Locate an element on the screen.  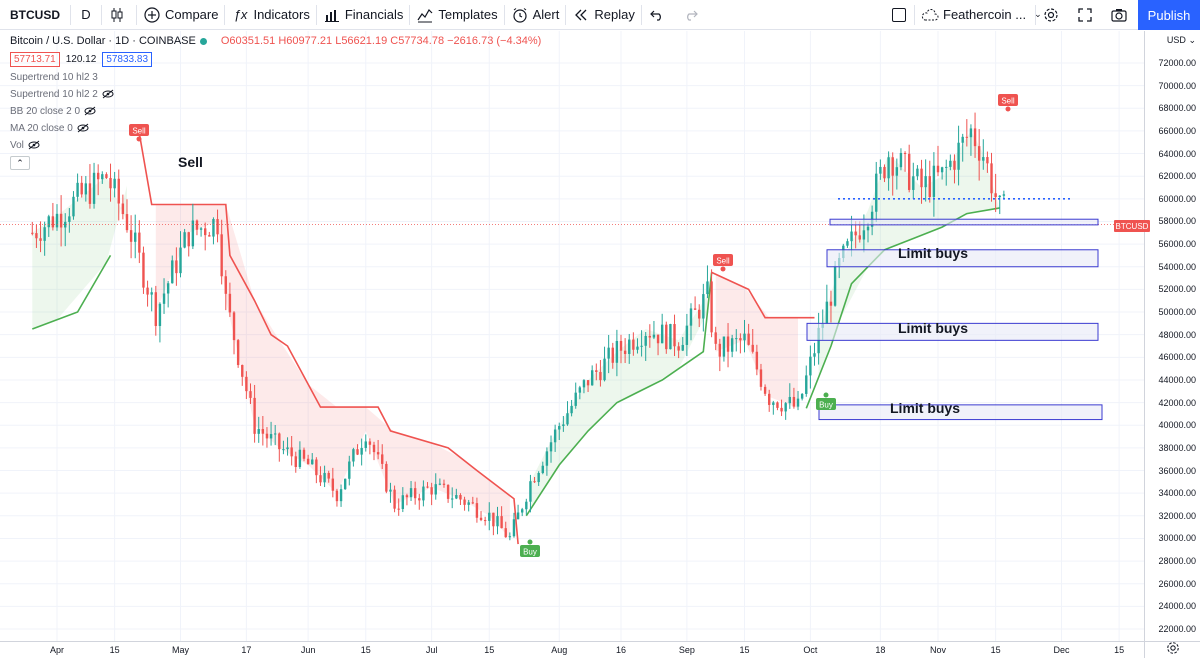
signal-dot is located at coordinates (1008, 109).